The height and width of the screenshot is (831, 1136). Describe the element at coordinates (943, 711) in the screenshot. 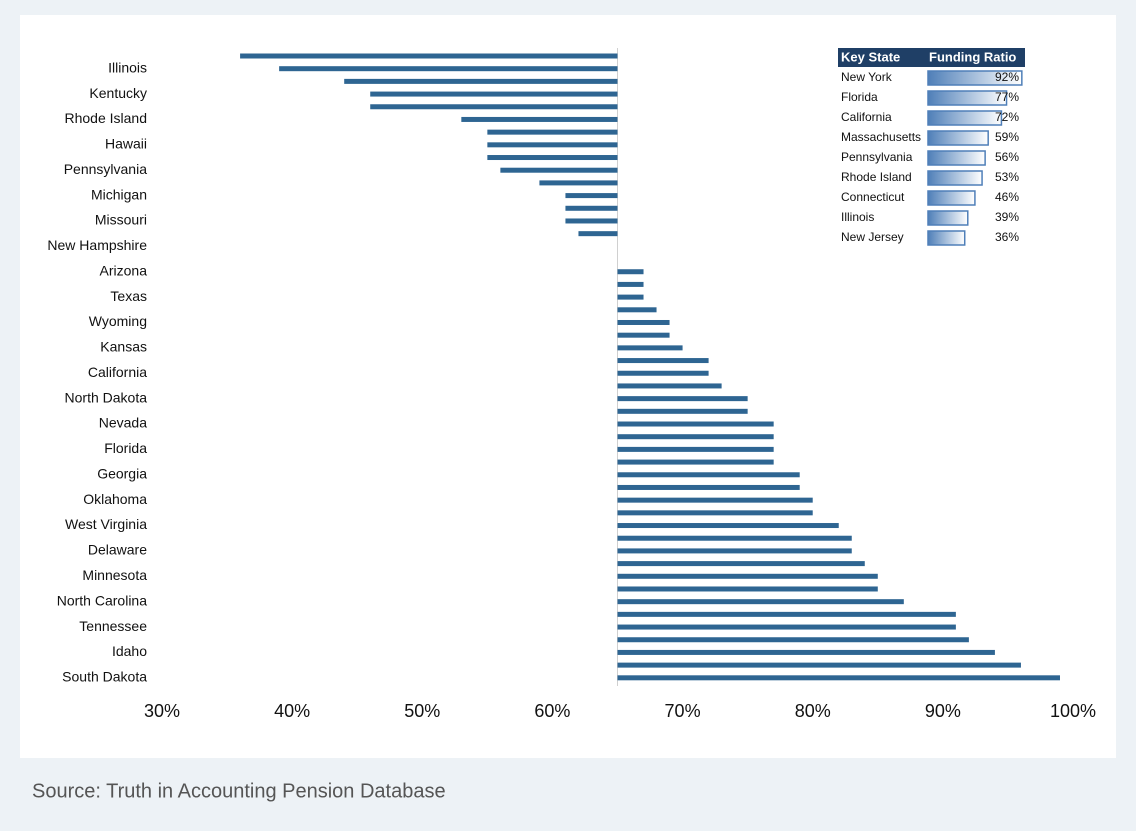

I see `x-tick-label: 90%` at that location.